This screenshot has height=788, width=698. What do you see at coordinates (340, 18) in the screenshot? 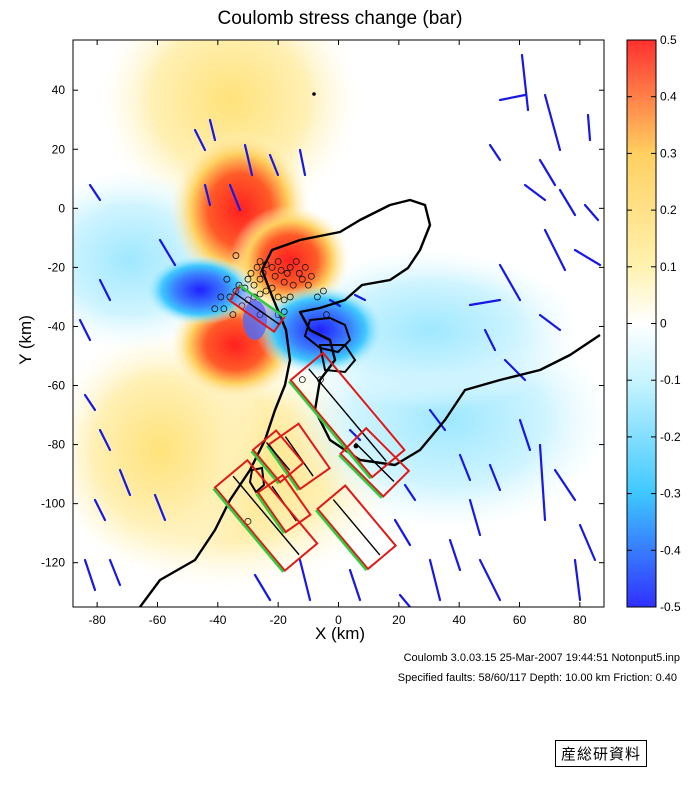
I see `chart-title: Coulomb stress change (bar)` at bounding box center [340, 18].